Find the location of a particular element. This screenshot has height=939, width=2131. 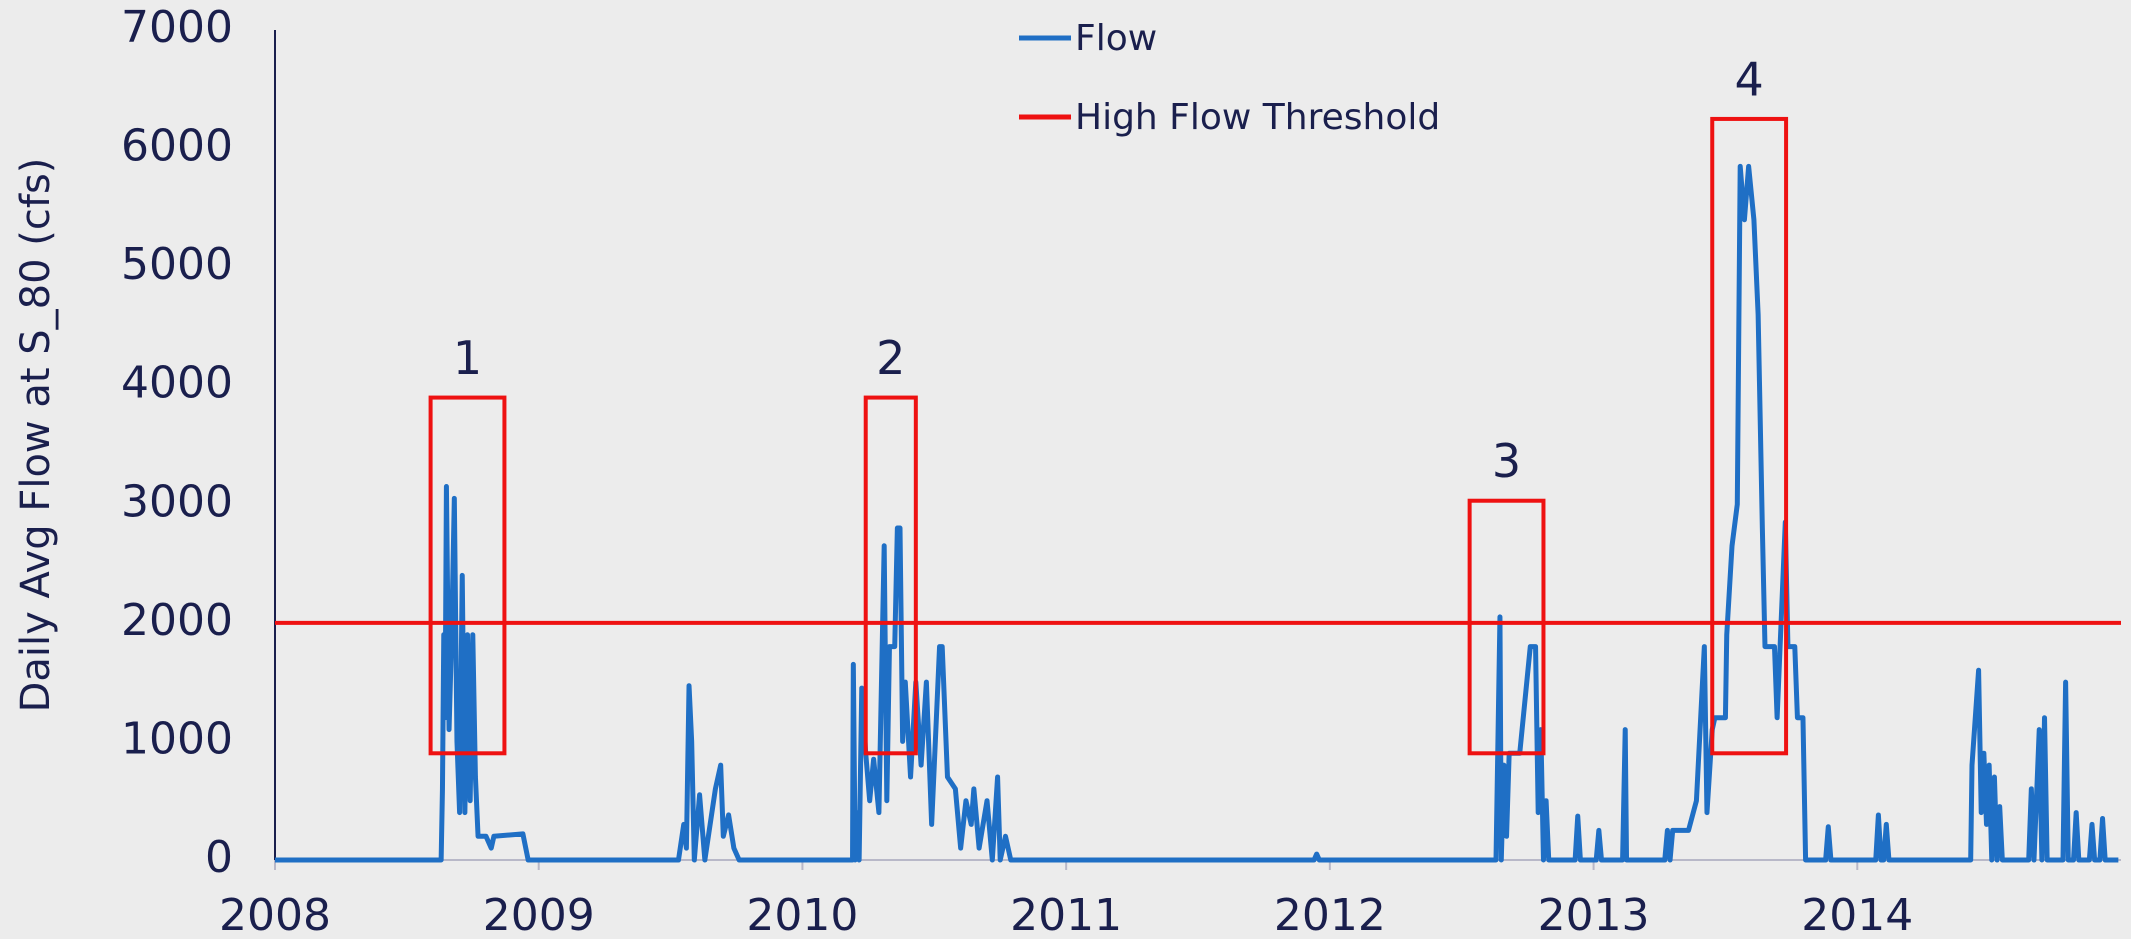

annotation-label: 3 is located at coordinates (1506, 461).